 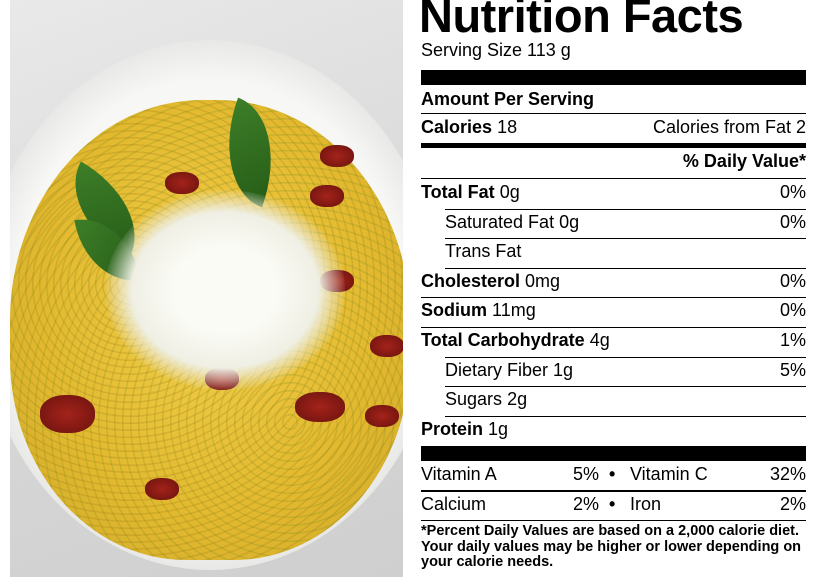 I want to click on nutrient-row: Dietary Fiber 1g, so click(x=509, y=370).